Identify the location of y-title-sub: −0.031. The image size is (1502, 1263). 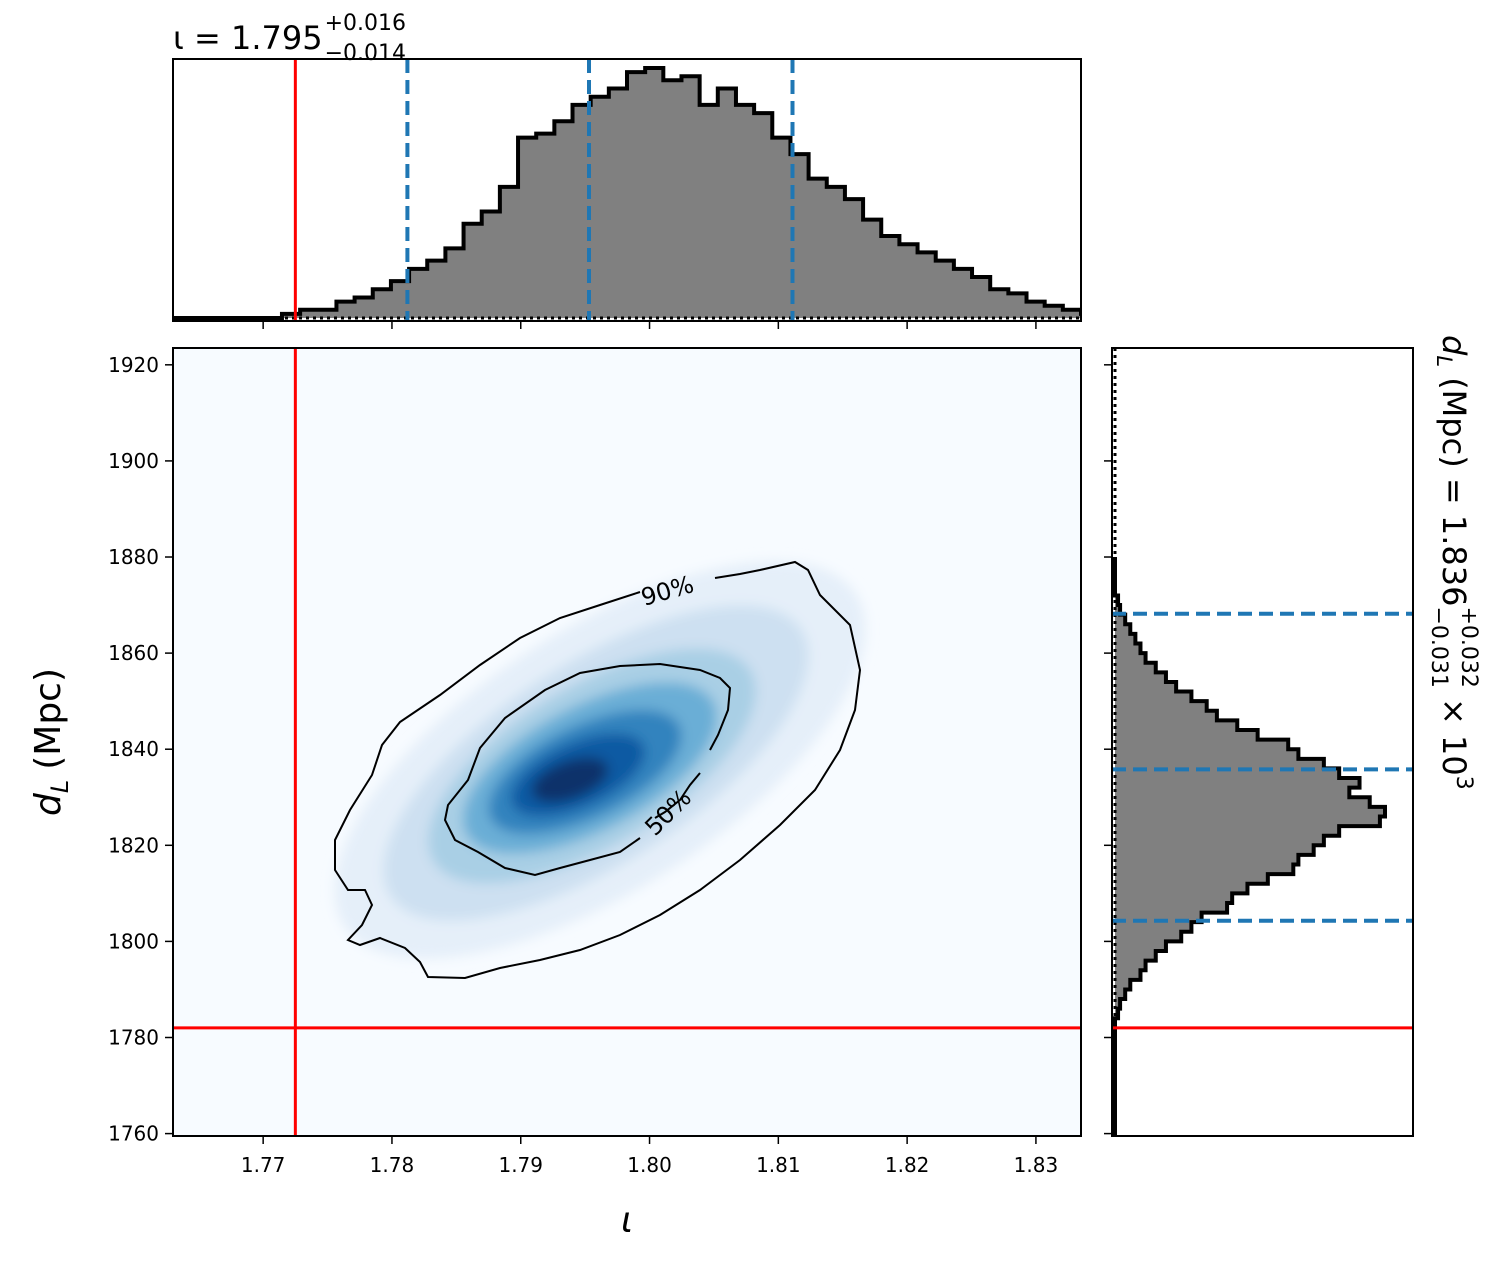
(1438, 646).